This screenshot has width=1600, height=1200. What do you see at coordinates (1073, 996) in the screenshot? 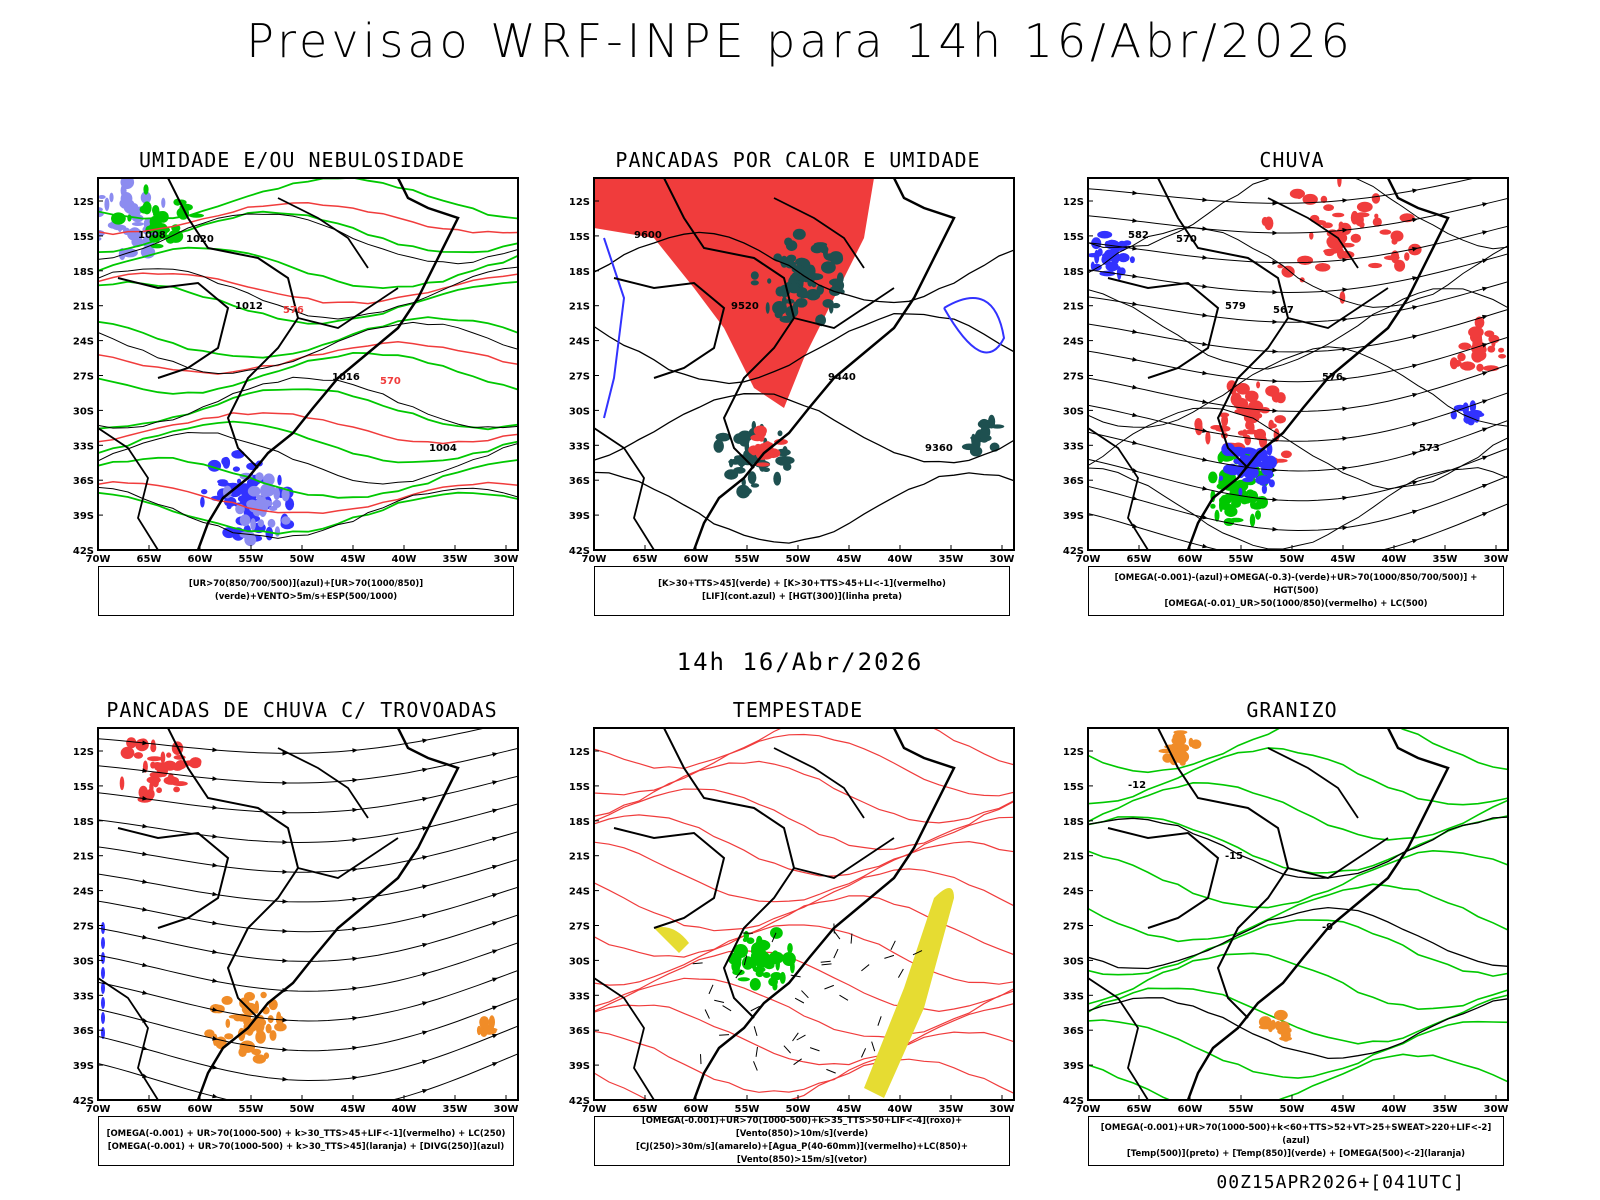
I see `lat-tick-label: 33S` at bounding box center [1073, 996].